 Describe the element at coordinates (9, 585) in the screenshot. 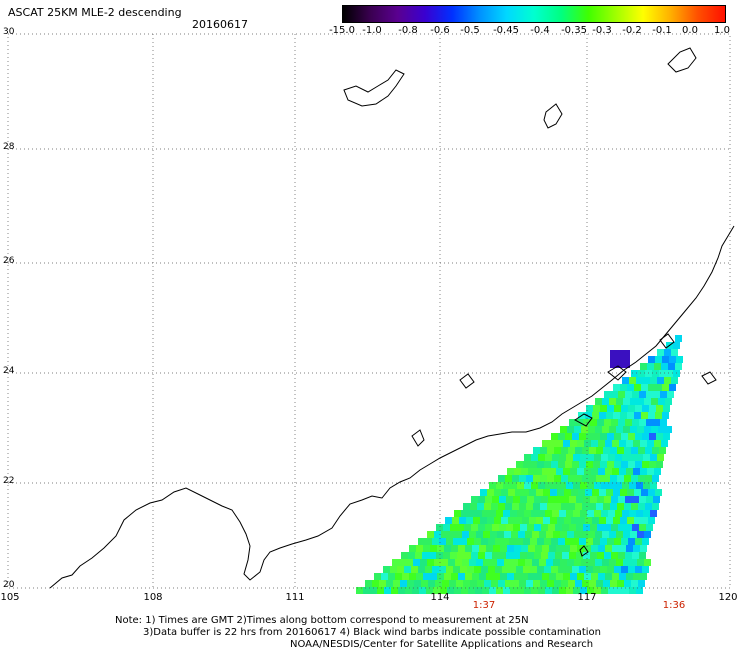

I see `lat-label: 20` at that location.